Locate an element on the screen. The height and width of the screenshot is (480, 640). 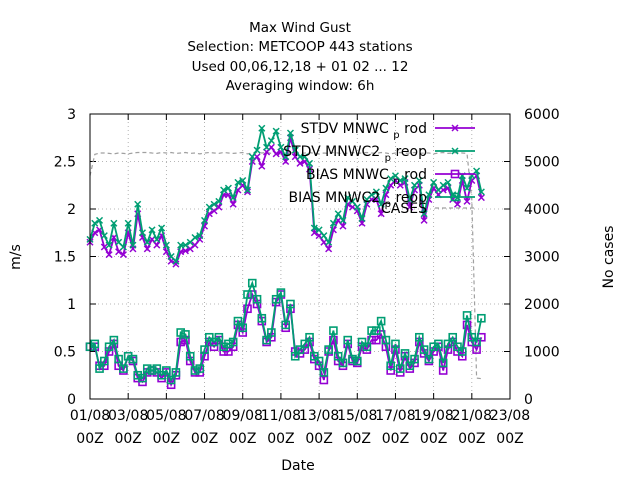
x-tick-label-date: 03/08 is located at coordinates (128, 416).